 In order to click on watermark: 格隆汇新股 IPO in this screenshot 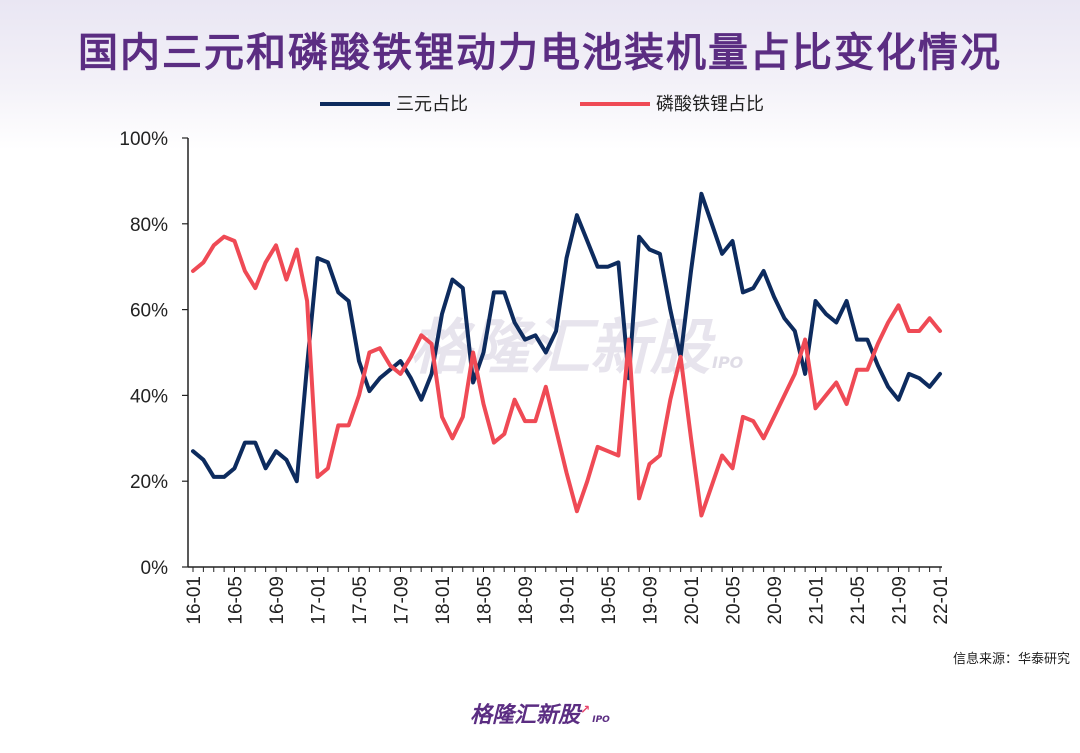, I will do `click(577, 348)`.